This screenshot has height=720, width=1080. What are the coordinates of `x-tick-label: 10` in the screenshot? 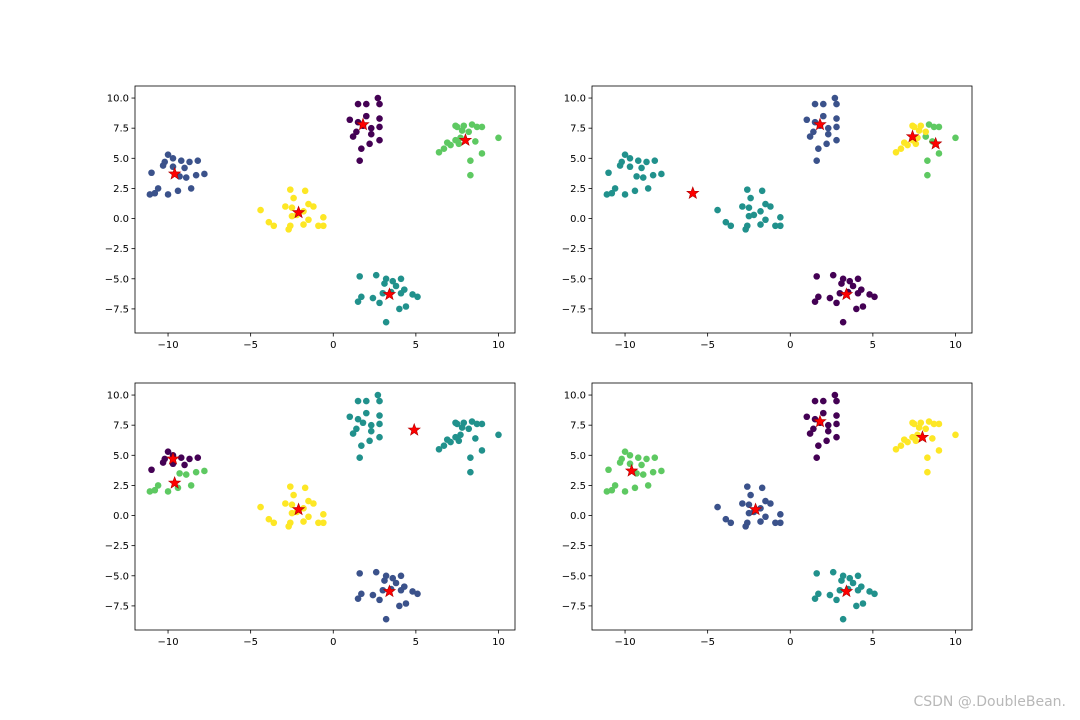 It's located at (955, 642).